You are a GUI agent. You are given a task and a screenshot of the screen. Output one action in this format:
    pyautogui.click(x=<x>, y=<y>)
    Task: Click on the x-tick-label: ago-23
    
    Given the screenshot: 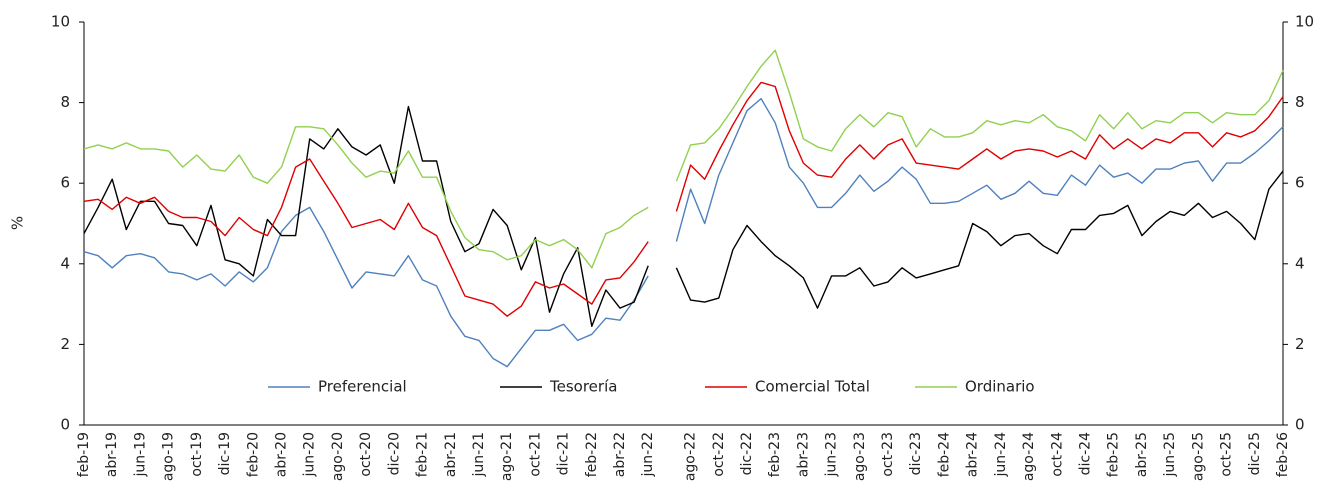 What is the action you would take?
    pyautogui.click(x=860, y=456)
    